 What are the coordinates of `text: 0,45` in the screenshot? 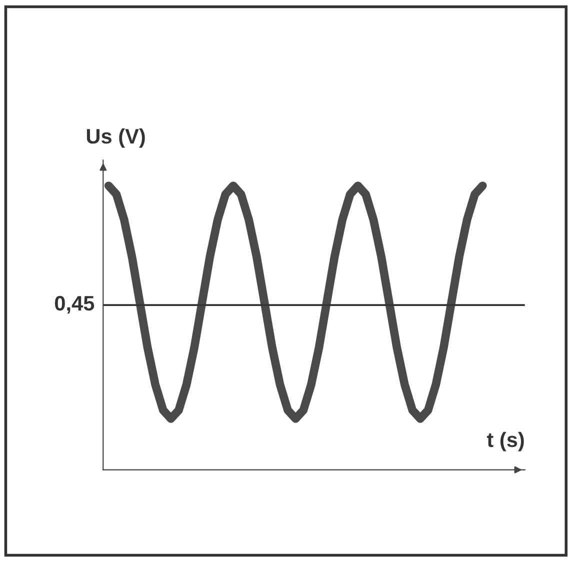 It's located at (74, 305).